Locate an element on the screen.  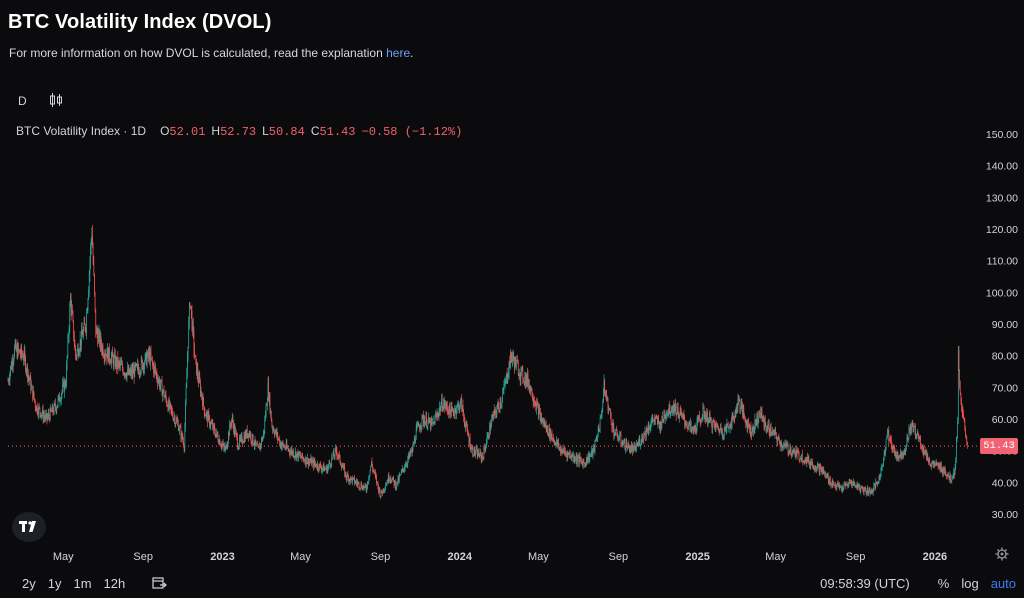
range-1y: 1y is located at coordinates (54, 583).